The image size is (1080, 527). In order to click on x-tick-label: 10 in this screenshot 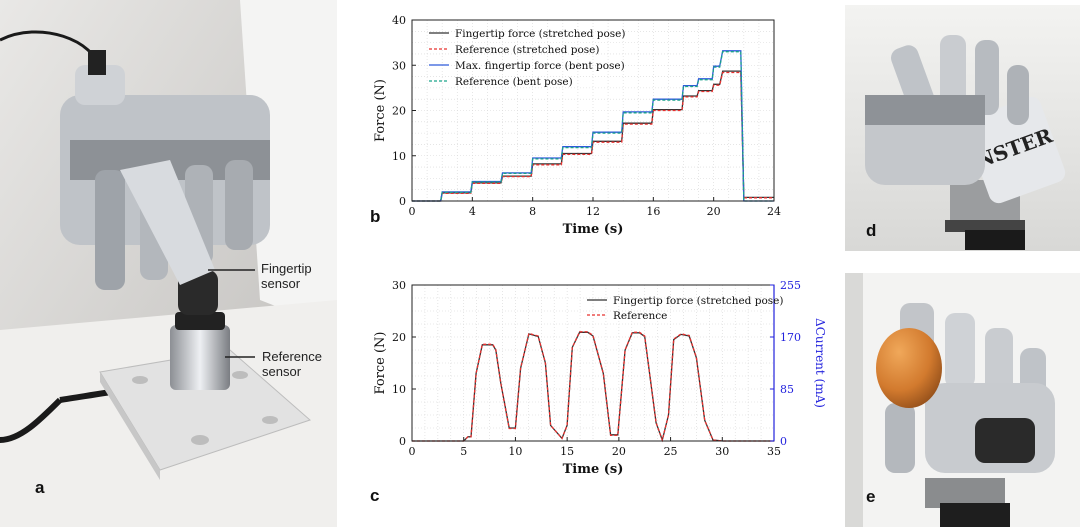, I will do `click(515, 451)`.